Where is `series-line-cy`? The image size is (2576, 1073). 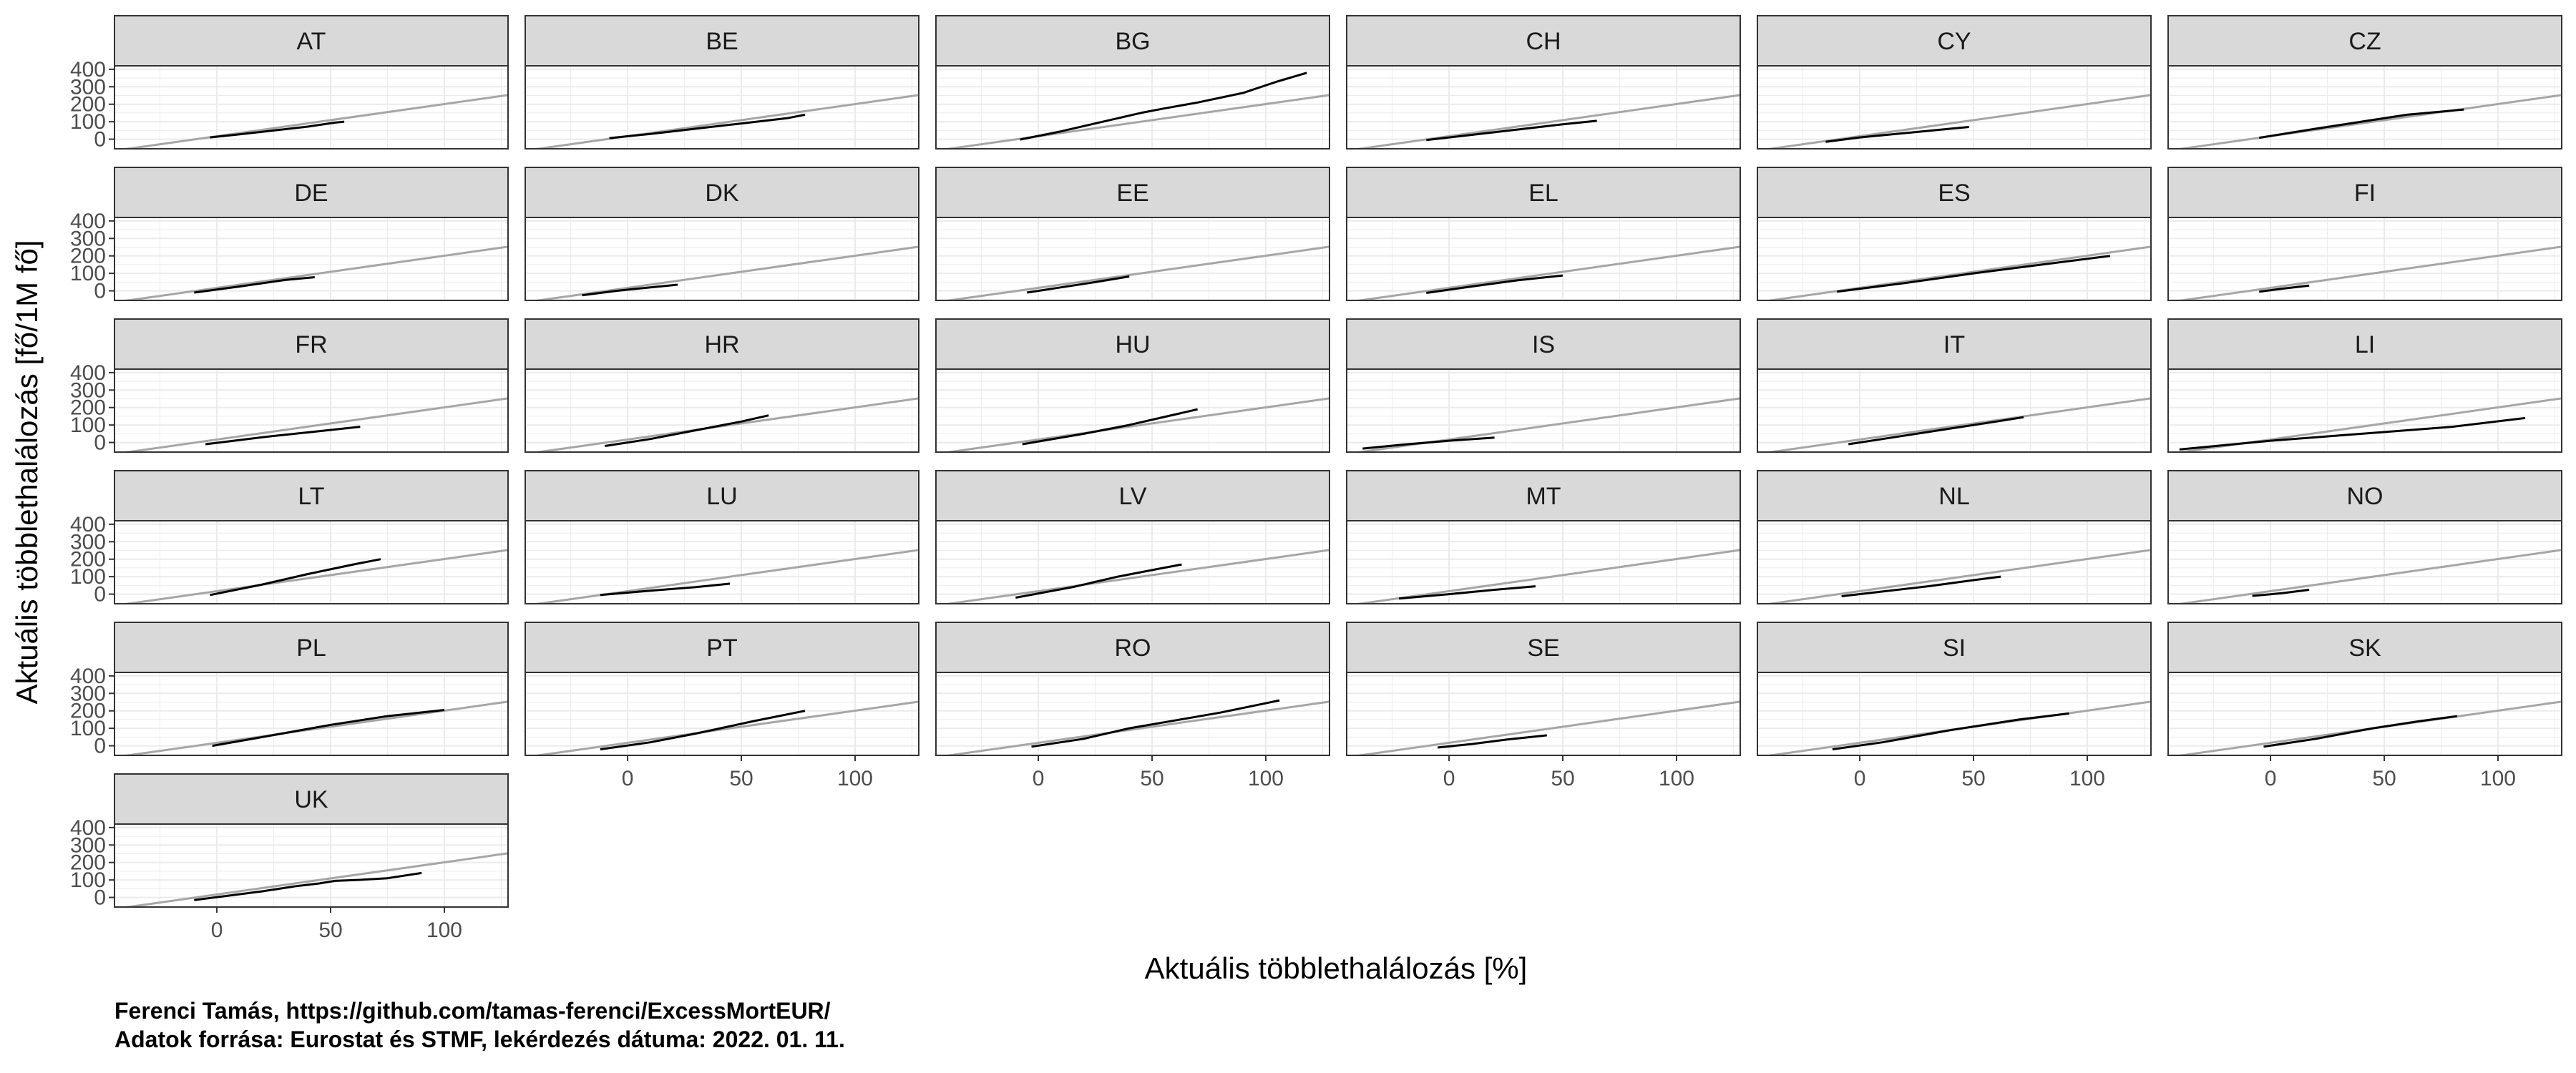
series-line-cy is located at coordinates (1897, 134).